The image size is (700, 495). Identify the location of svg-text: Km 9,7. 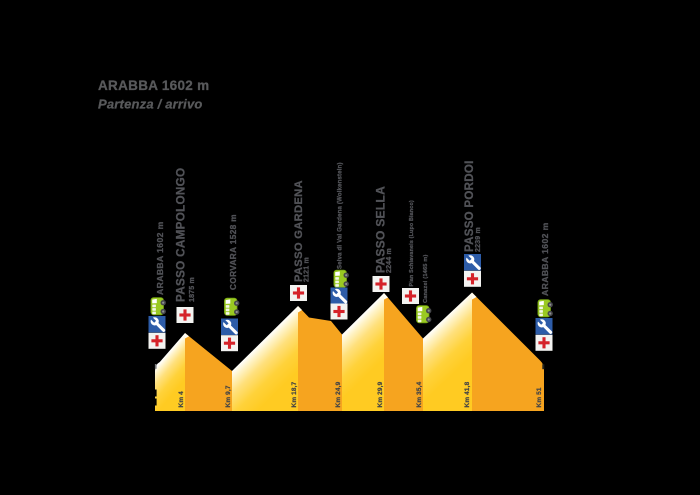
(228, 396).